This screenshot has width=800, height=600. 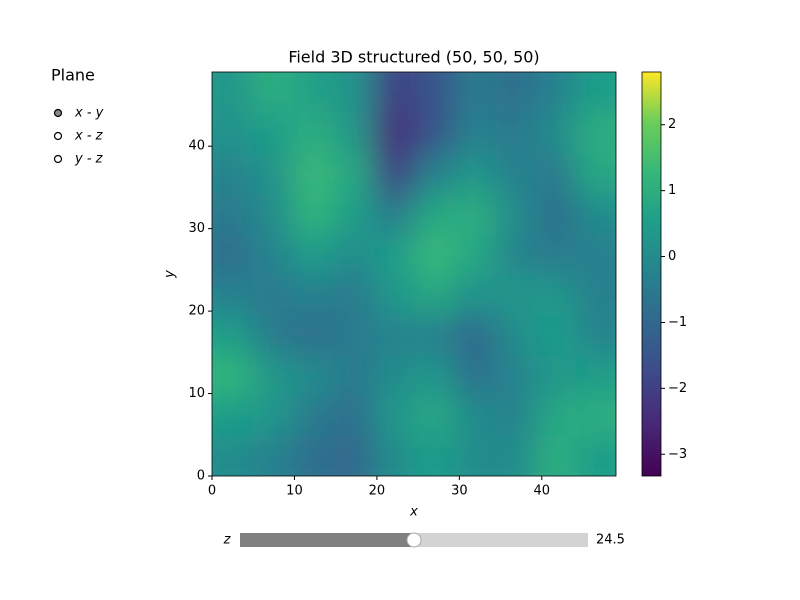 What do you see at coordinates (327, 540) in the screenshot?
I see `slider-fill` at bounding box center [327, 540].